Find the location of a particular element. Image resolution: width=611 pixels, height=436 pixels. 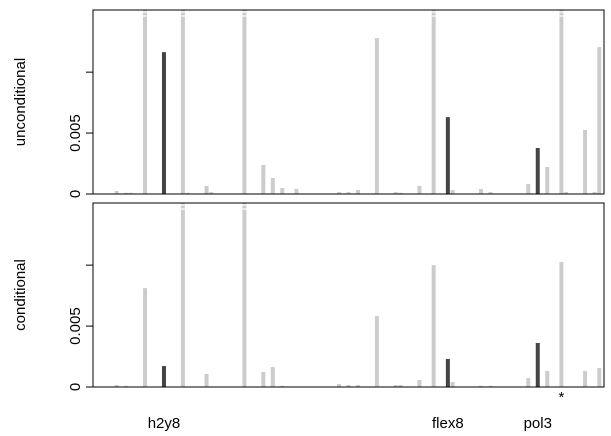

y-axis-label: conditional is located at coordinates (20, 295).